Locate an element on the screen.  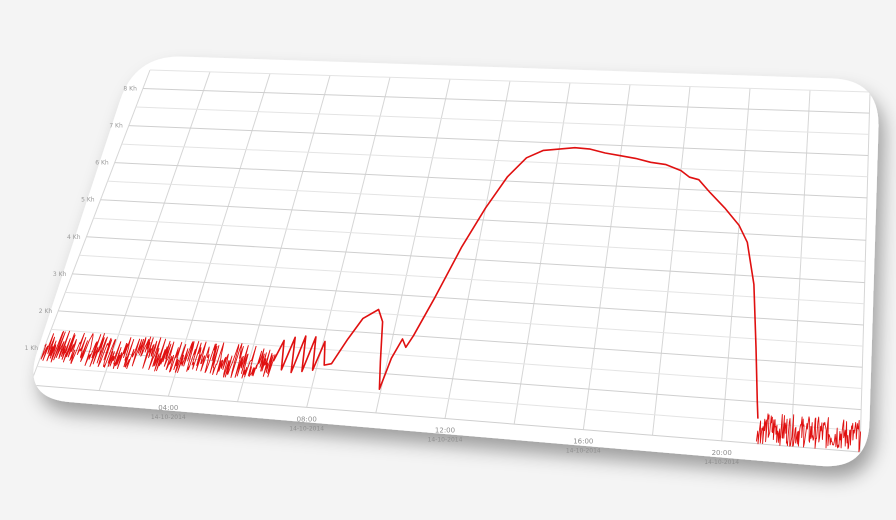
y-tick-label: 8 Kh is located at coordinates (130, 89).